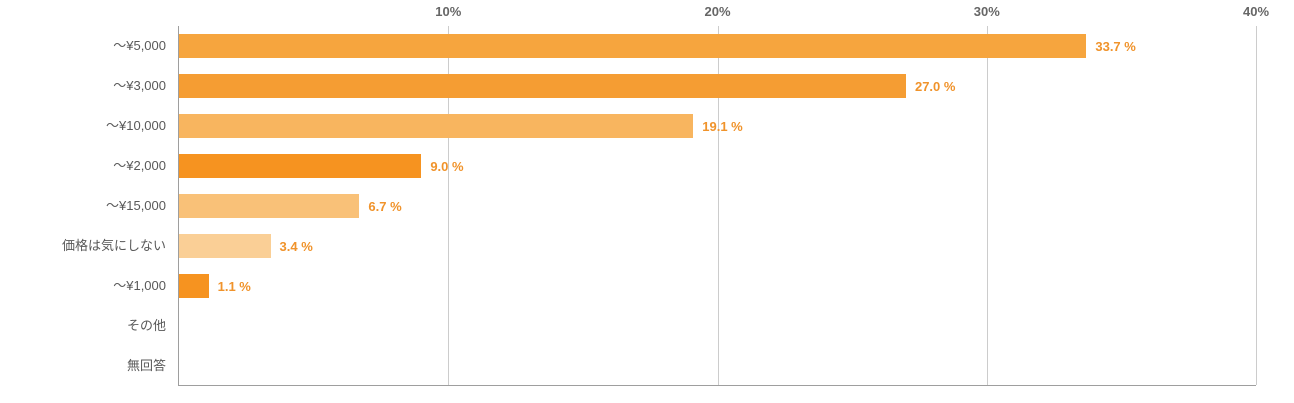  Describe the element at coordinates (1256, 11) in the screenshot. I see `tick-label: 40%` at that location.